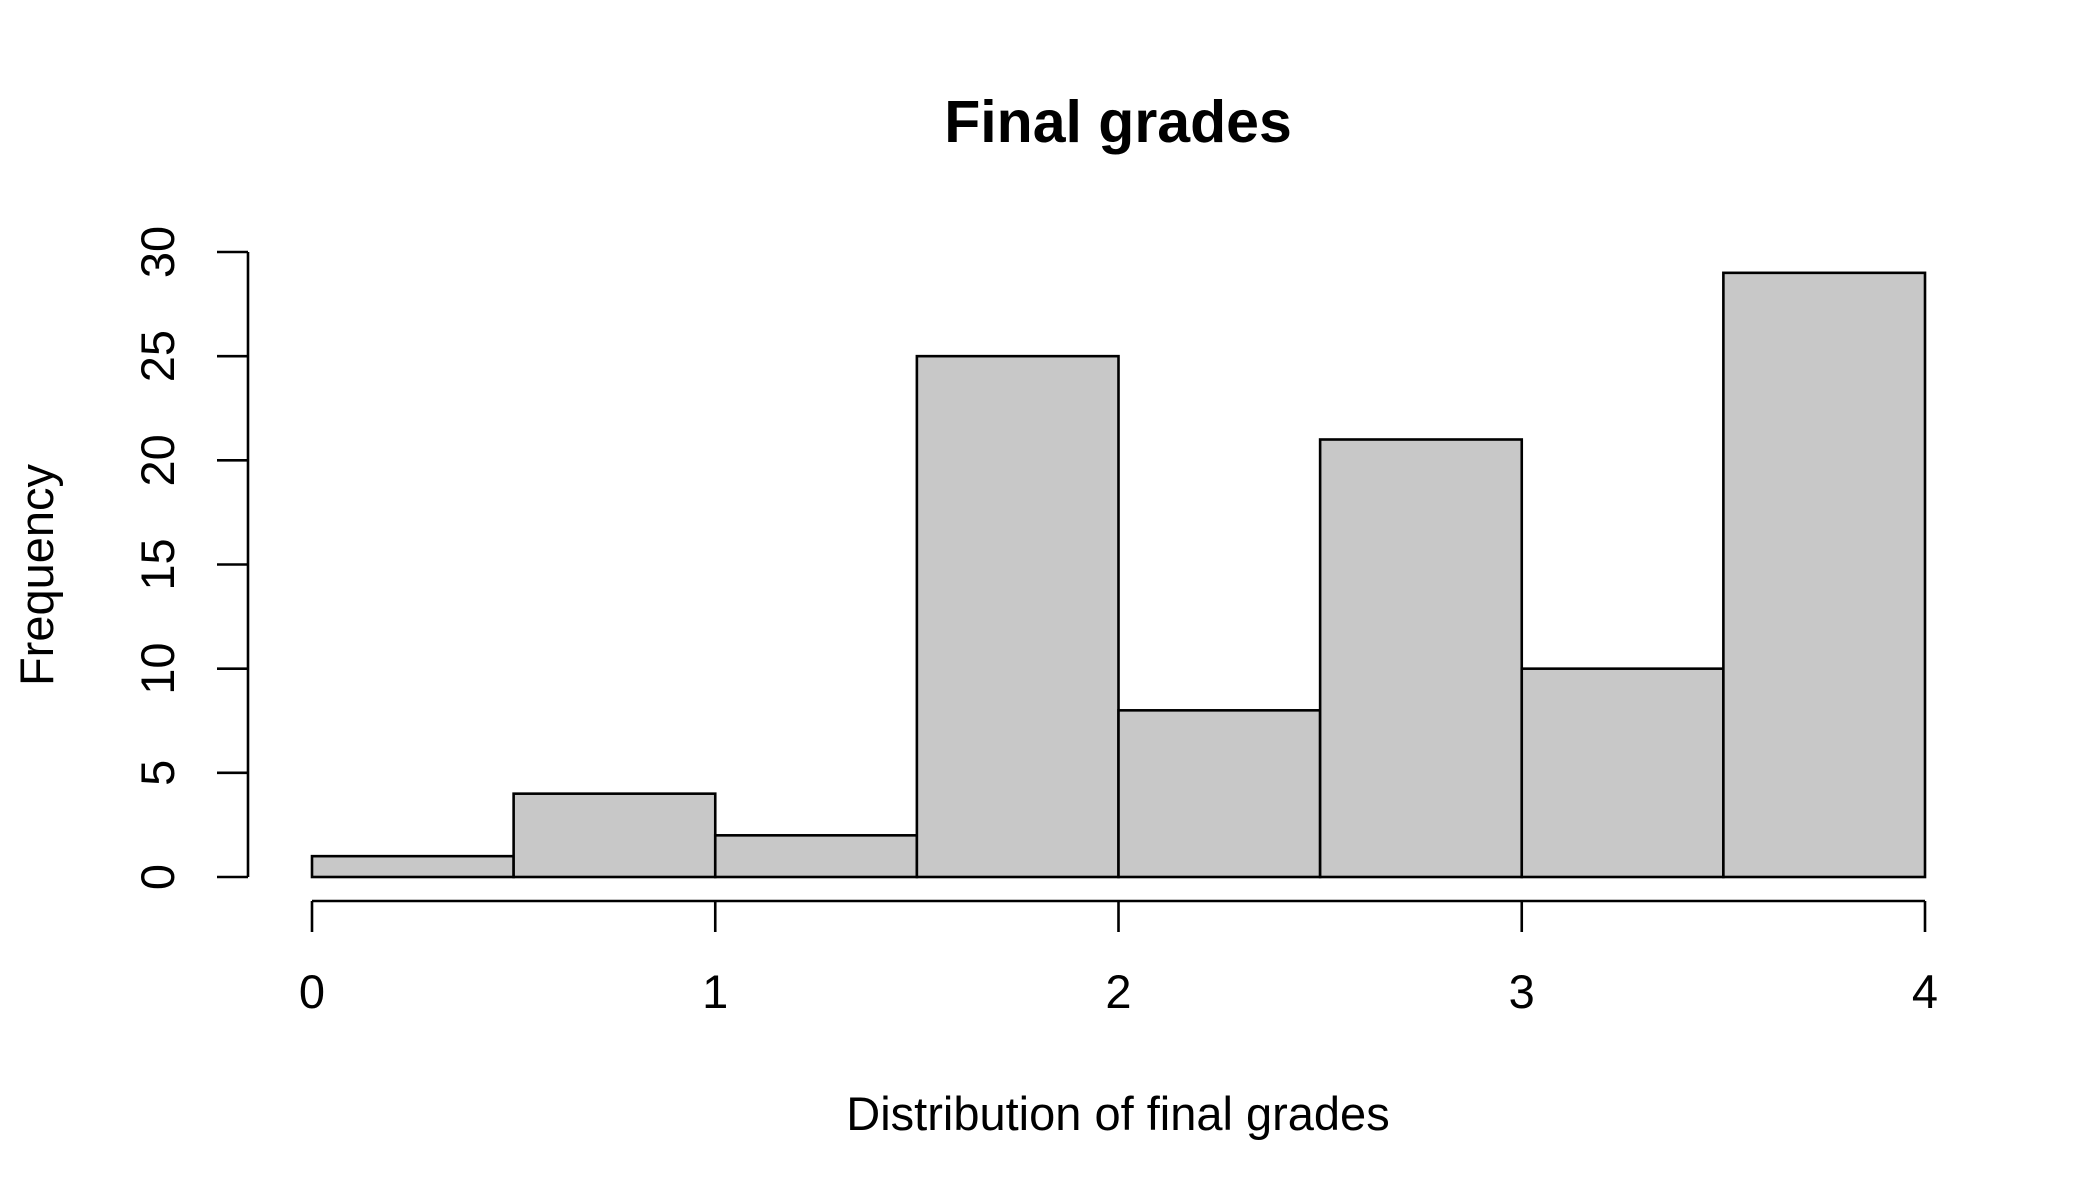 The height and width of the screenshot is (1200, 2100). Describe the element at coordinates (1522, 991) in the screenshot. I see `x-tick-label: 3` at that location.